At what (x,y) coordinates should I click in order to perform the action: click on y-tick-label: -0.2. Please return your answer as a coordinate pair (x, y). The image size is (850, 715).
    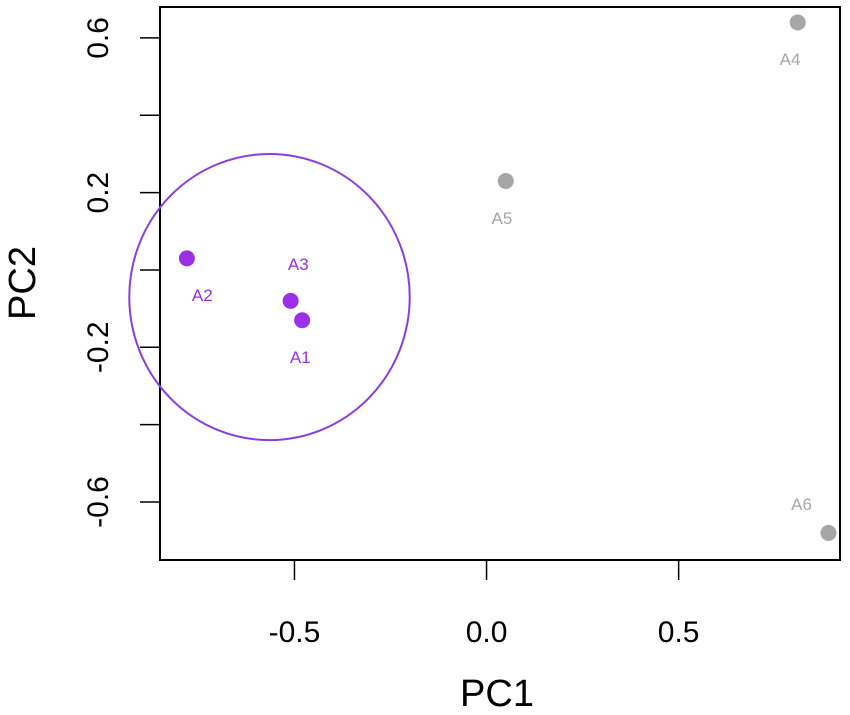
    Looking at the image, I should click on (98, 347).